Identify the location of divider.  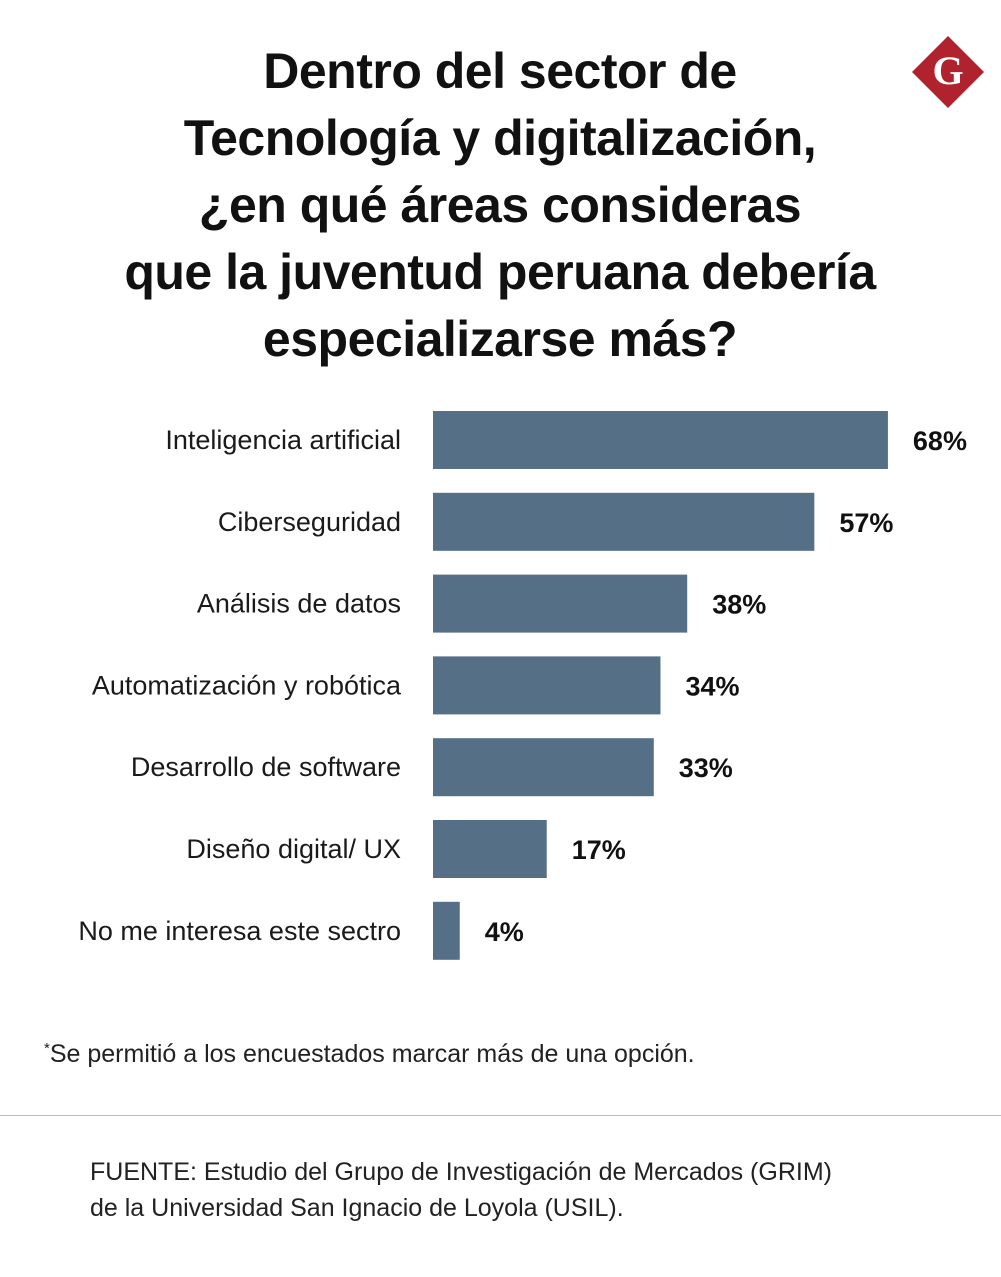
(500, 1115).